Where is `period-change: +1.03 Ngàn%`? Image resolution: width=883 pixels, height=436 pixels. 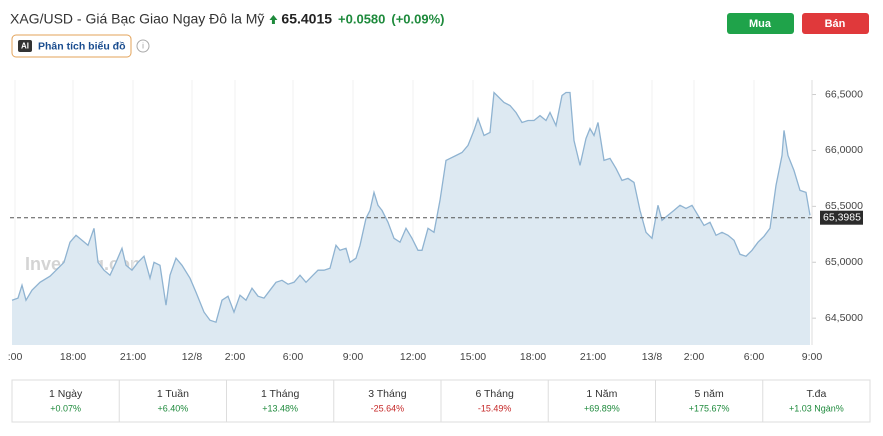
period-change: +1.03 Ngàn% is located at coordinates (816, 408).